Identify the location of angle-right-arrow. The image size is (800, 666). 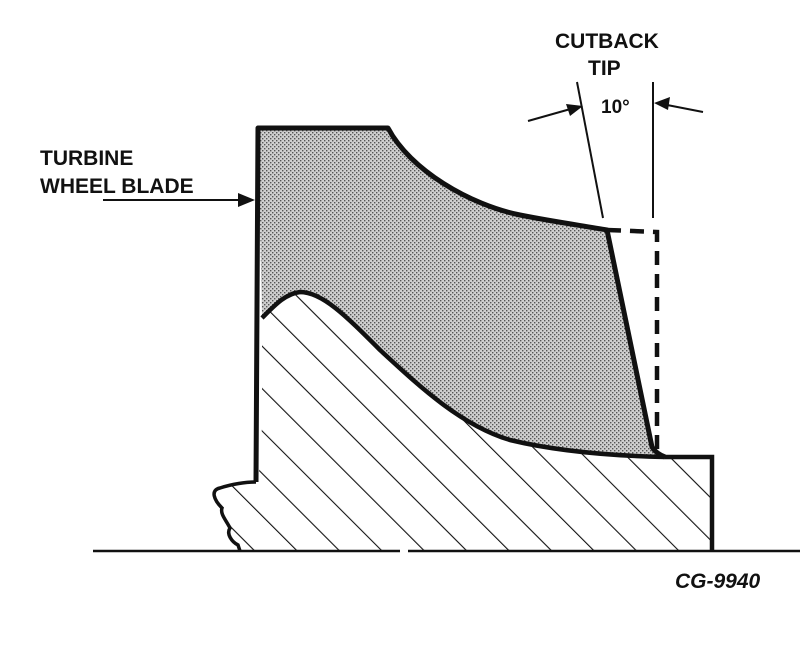
(679, 105).